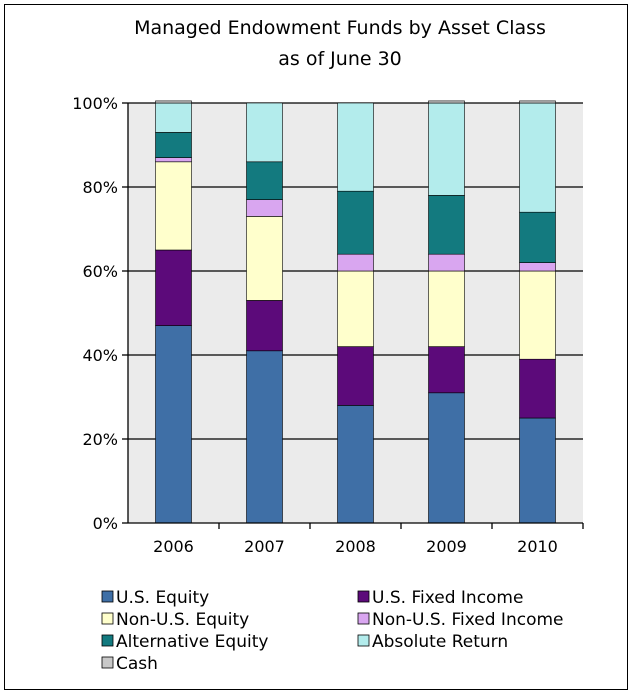 The width and height of the screenshot is (634, 694). What do you see at coordinates (355, 546) in the screenshot?
I see `x-tick-label: 2008` at bounding box center [355, 546].